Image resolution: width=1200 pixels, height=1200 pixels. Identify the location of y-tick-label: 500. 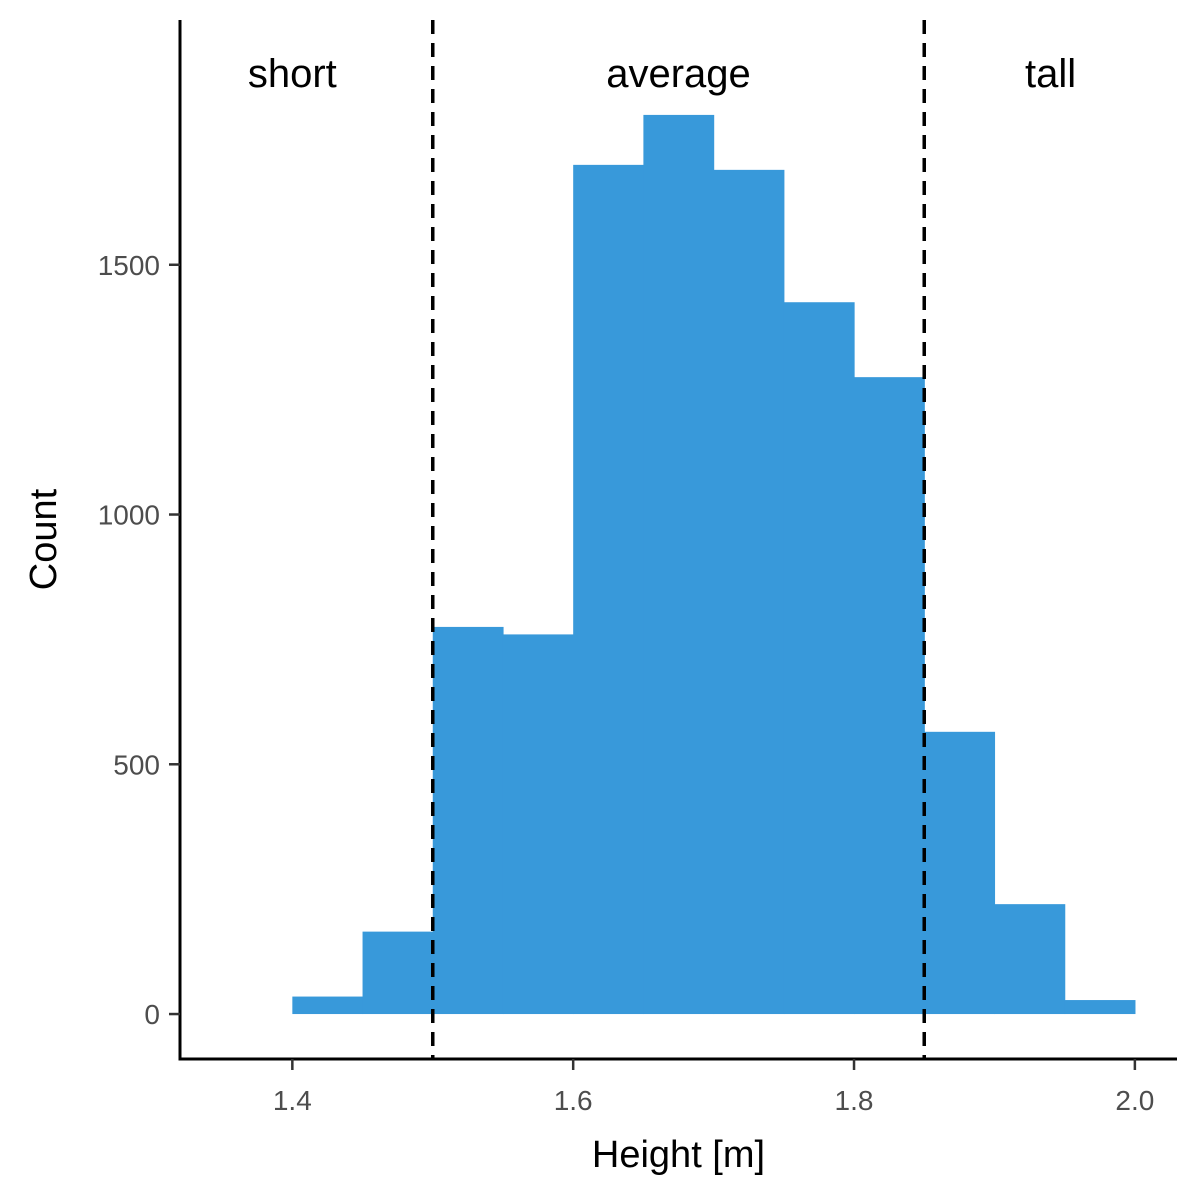
(136, 764).